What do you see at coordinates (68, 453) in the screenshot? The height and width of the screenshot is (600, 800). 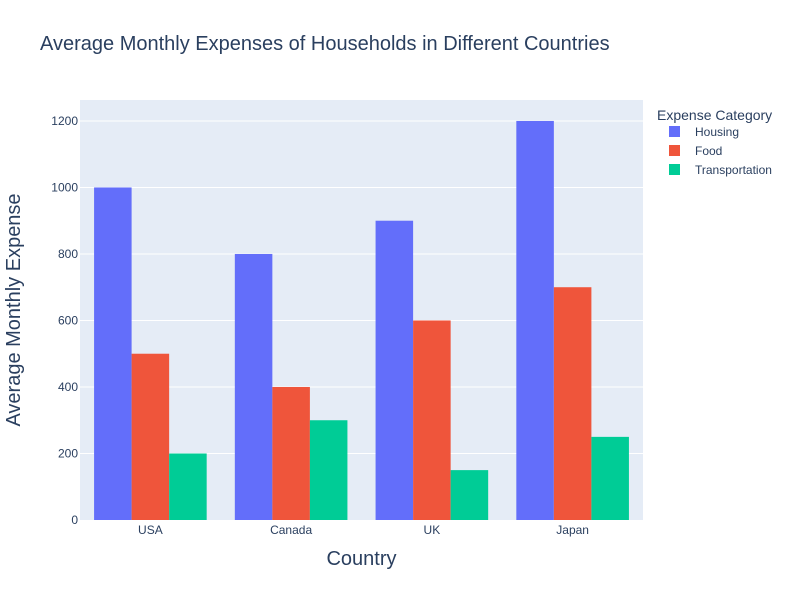 I see `y-tick-label: 200` at bounding box center [68, 453].